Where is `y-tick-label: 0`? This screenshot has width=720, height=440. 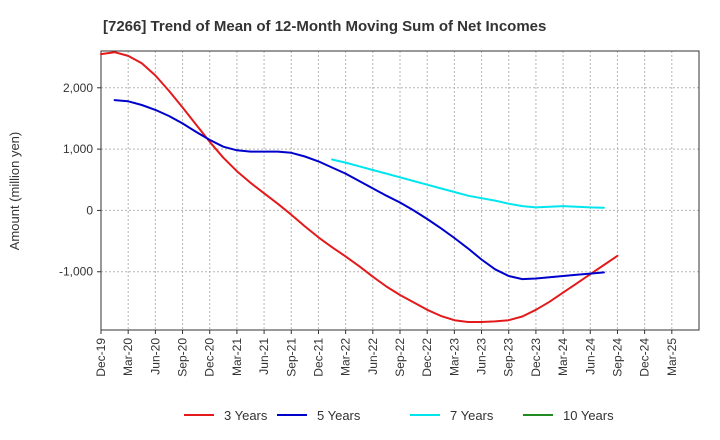
y-tick-label: 0 is located at coordinates (89, 210).